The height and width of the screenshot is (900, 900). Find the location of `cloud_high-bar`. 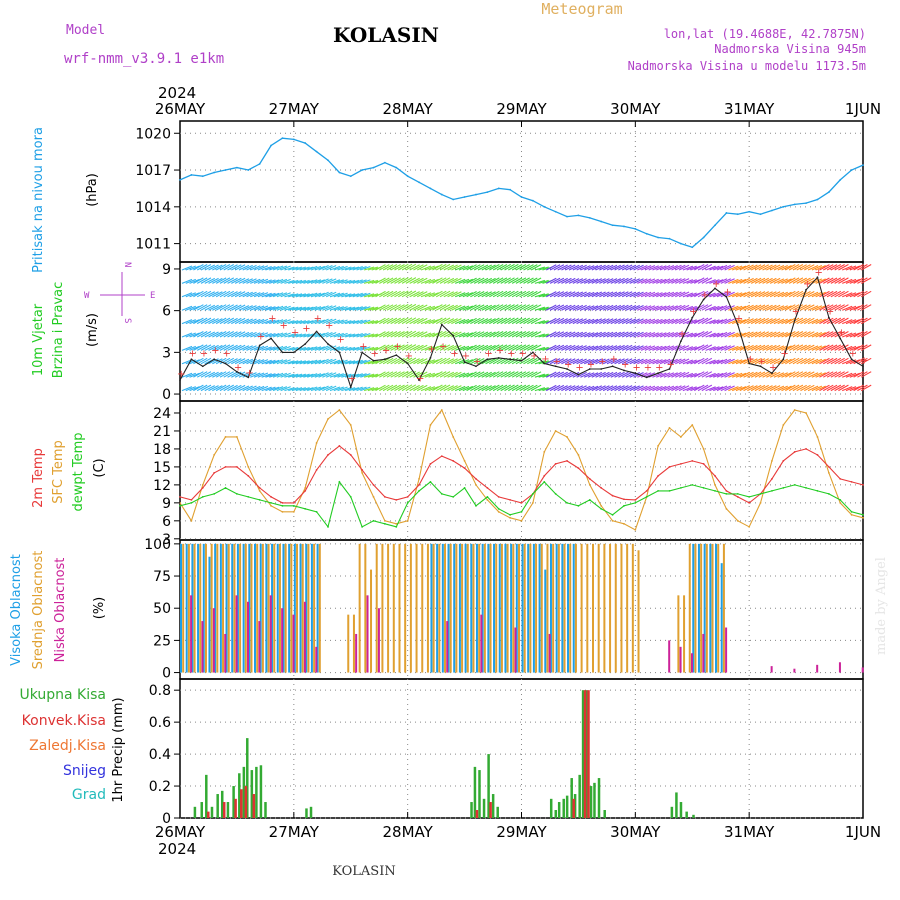

cloud_high-bar is located at coordinates (573, 608).